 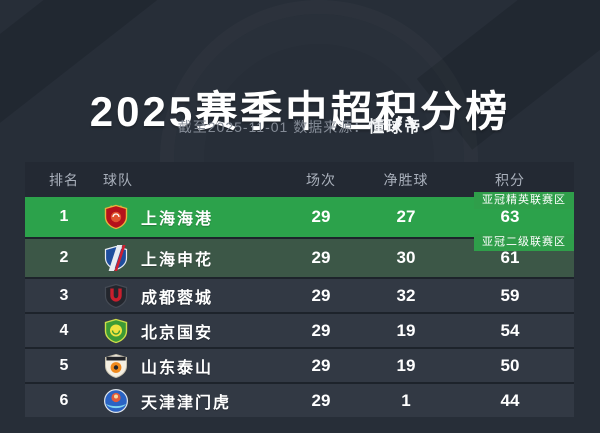 What do you see at coordinates (510, 295) in the screenshot?
I see `points-cell: 59` at bounding box center [510, 295].